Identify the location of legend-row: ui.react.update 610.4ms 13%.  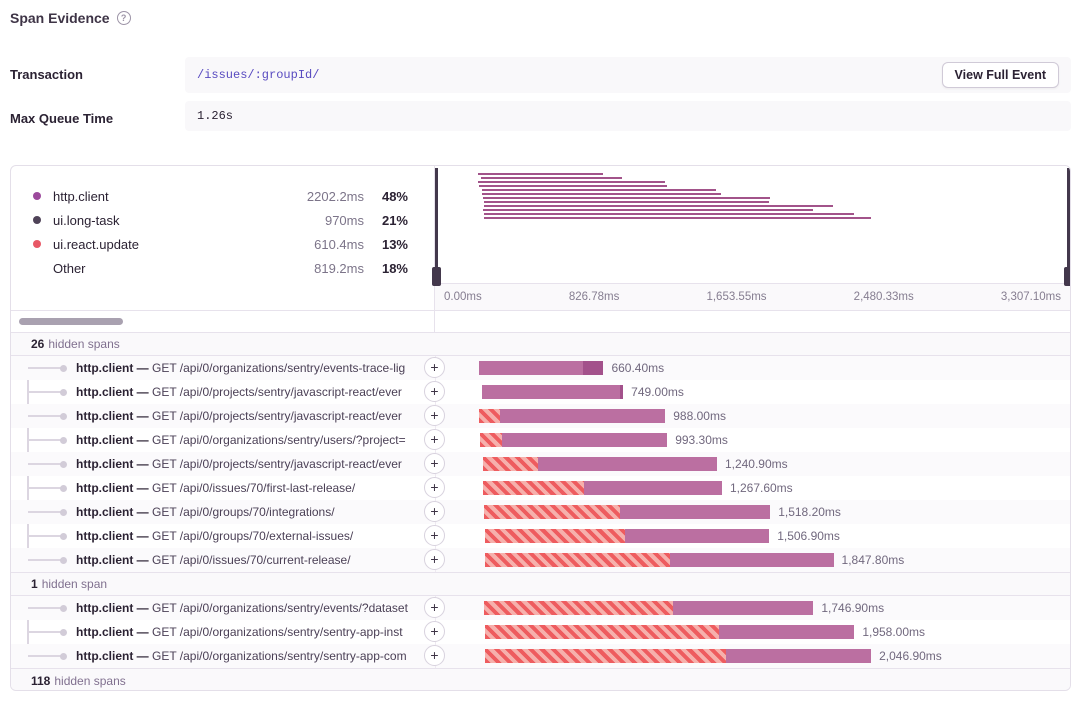
(222, 244).